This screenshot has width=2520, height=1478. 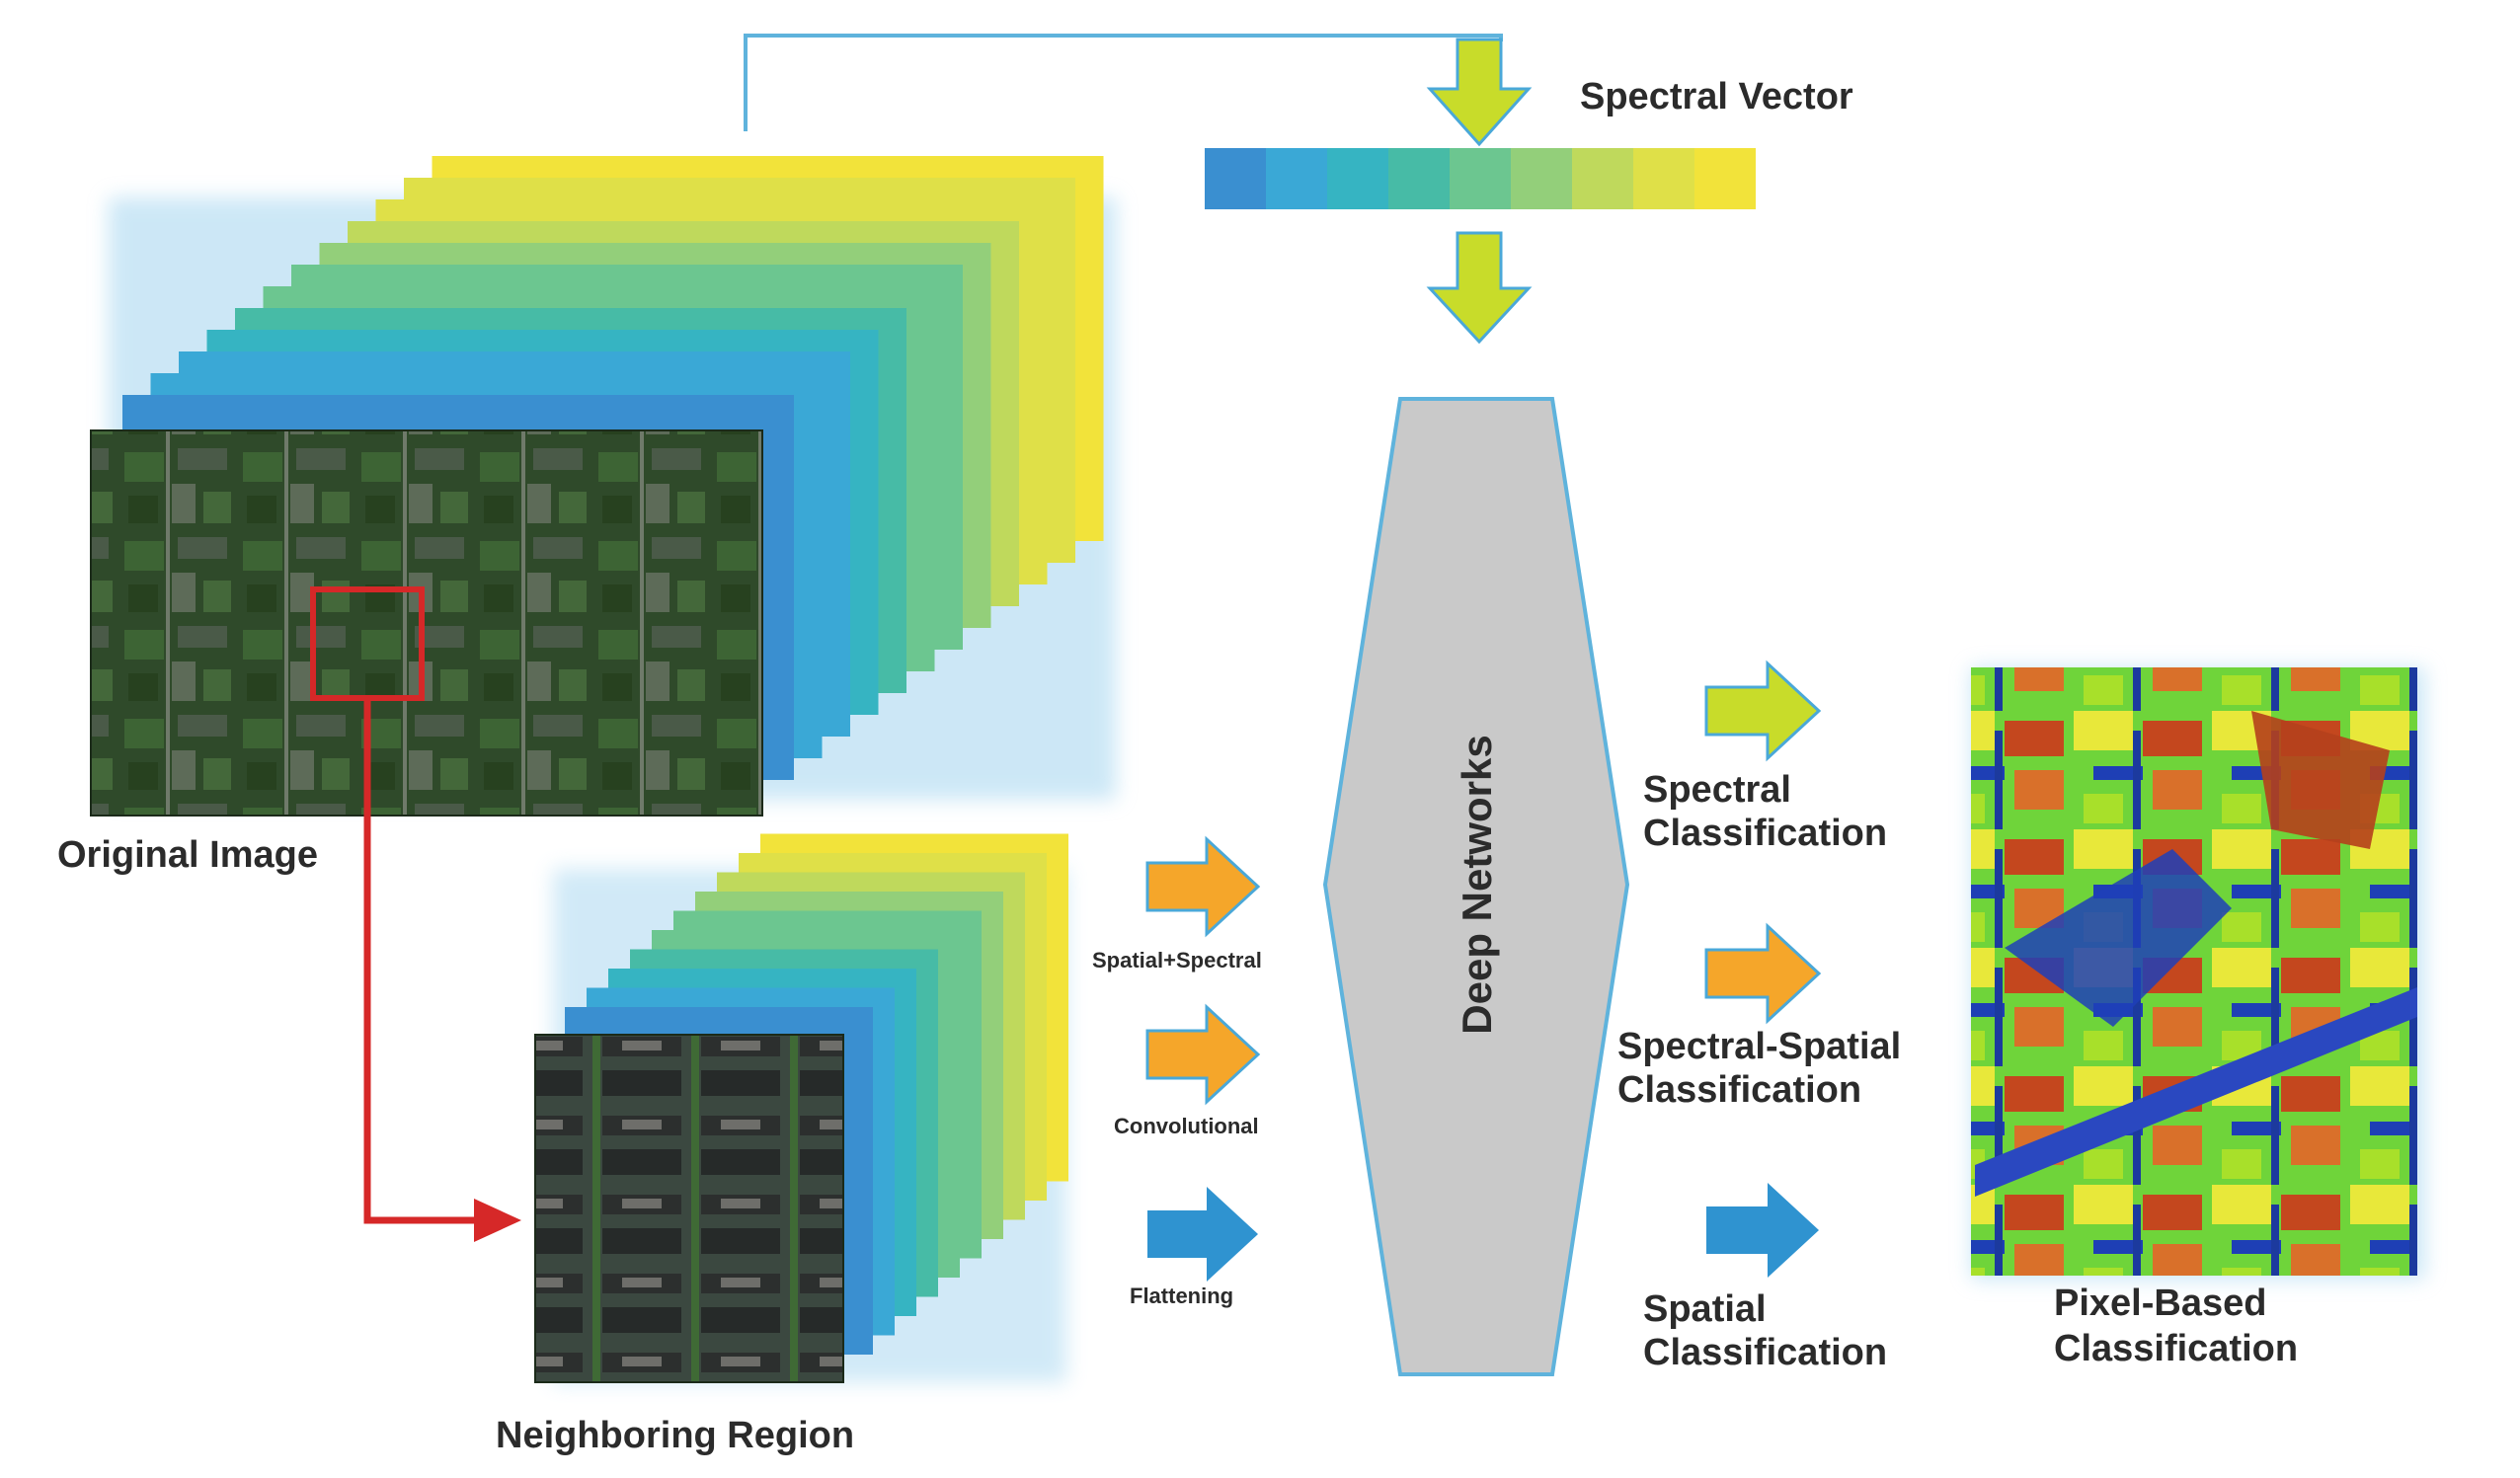 I want to click on spectral-classification-label-2: Classification, so click(x=1765, y=833).